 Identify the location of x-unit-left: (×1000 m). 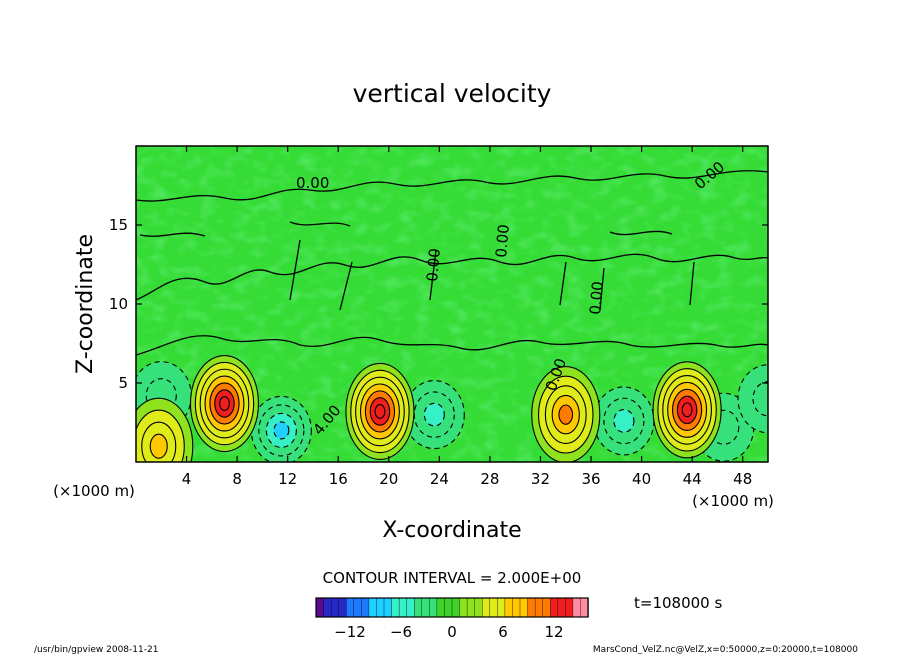
(94, 491).